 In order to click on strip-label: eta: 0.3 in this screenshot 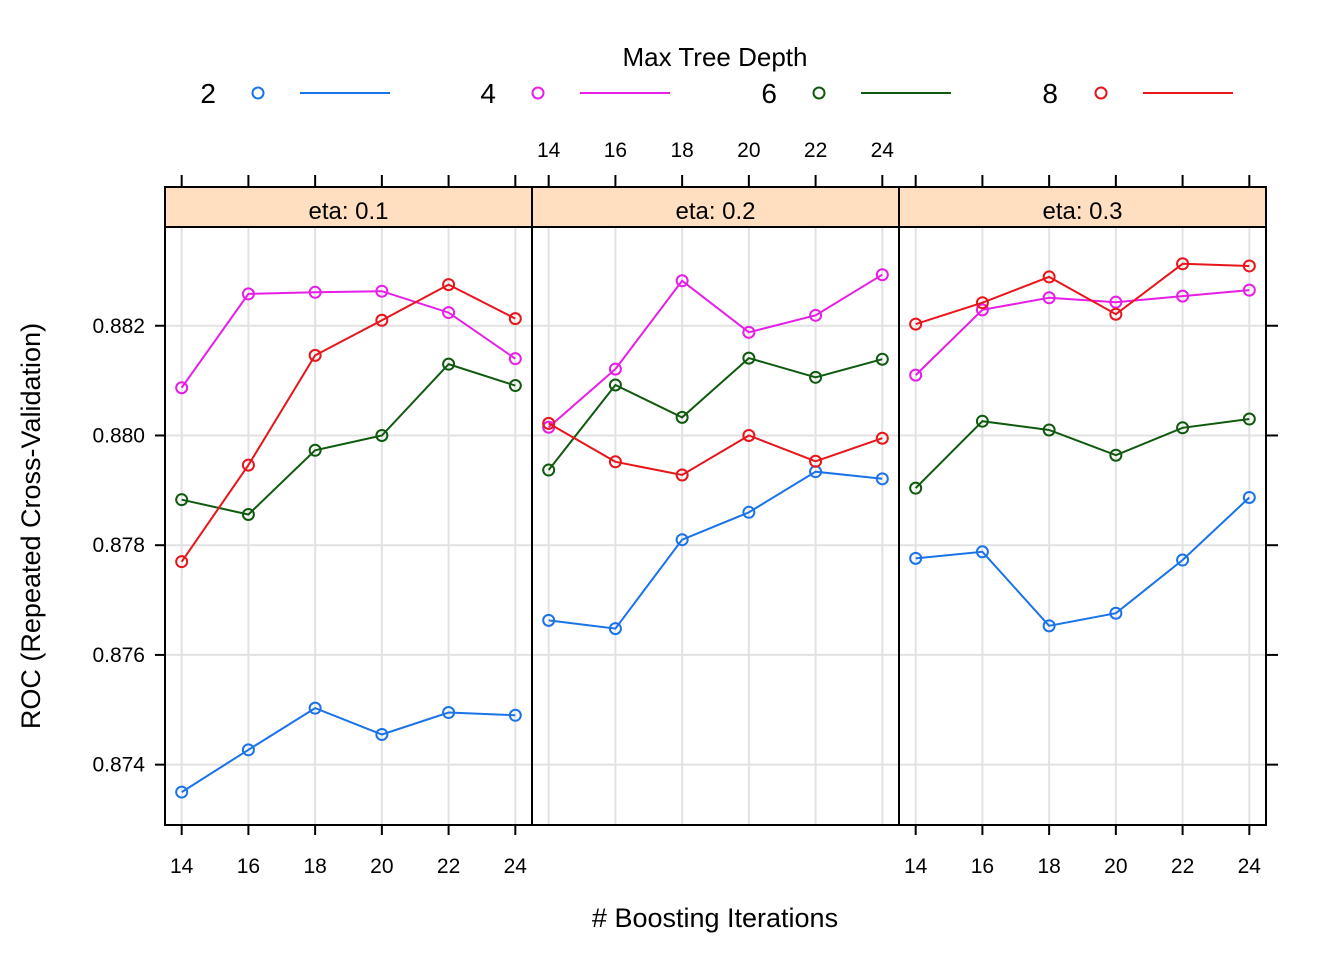, I will do `click(1082, 211)`.